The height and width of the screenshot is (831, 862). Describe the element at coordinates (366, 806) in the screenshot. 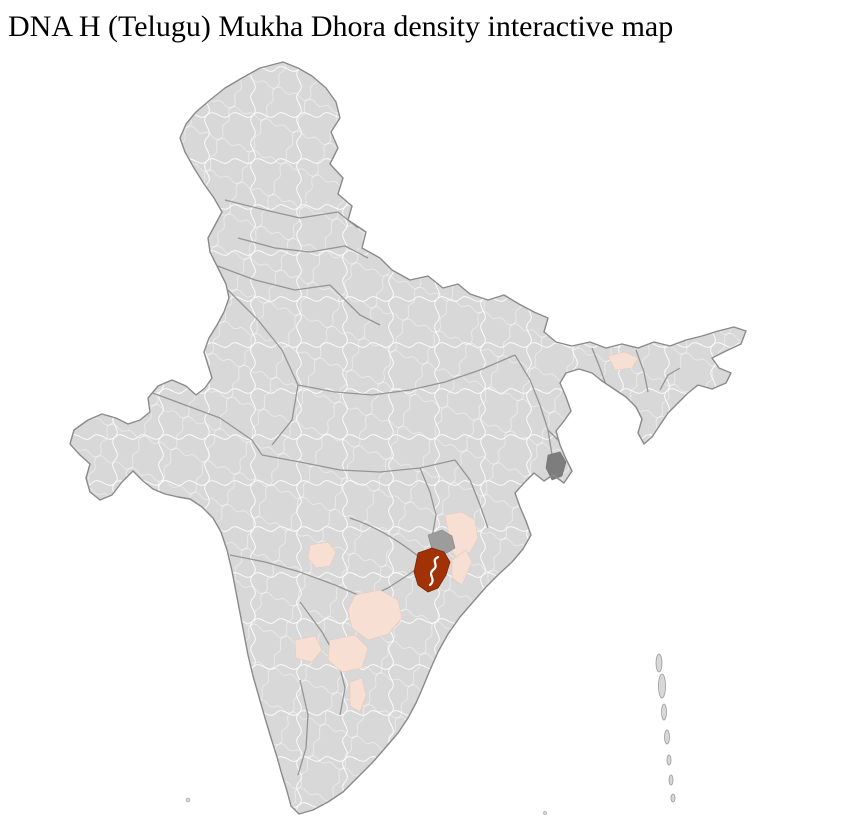

I see `small-islets` at that location.